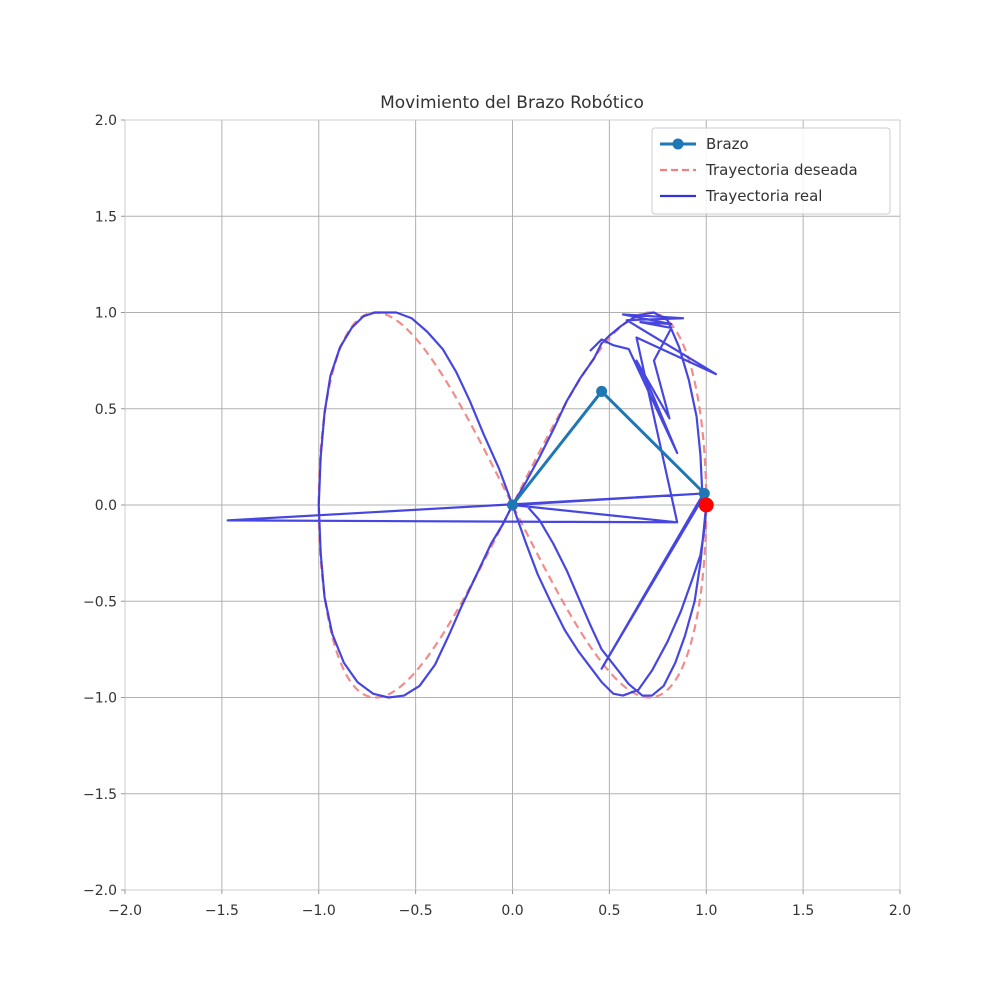 Image resolution: width=1000 pixels, height=1004 pixels. Describe the element at coordinates (100, 699) in the screenshot. I see `y-tick-label: −1.0` at that location.